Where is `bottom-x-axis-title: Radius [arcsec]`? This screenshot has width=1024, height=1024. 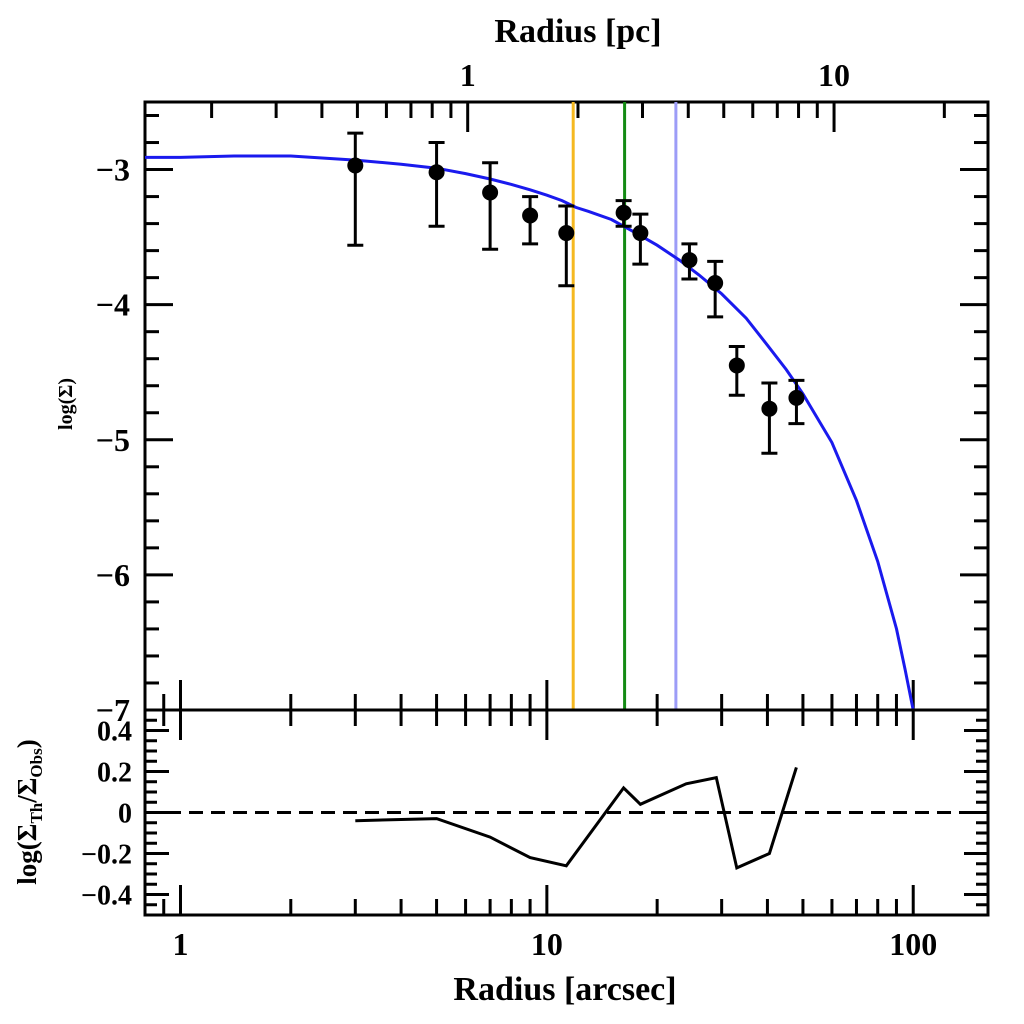 bottom-x-axis-title: Radius [arcsec] is located at coordinates (564, 989).